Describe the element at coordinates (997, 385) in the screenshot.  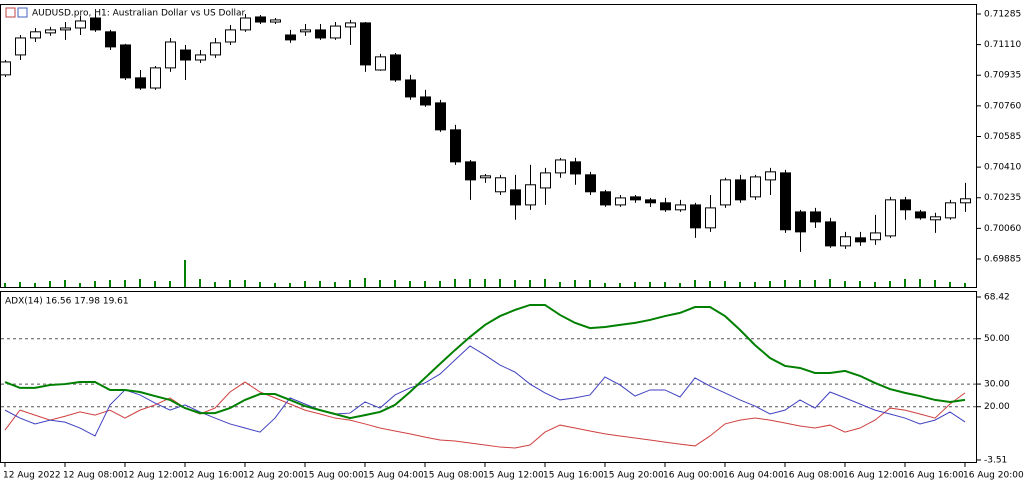
I see `y-tick-label: 30.00` at that location.